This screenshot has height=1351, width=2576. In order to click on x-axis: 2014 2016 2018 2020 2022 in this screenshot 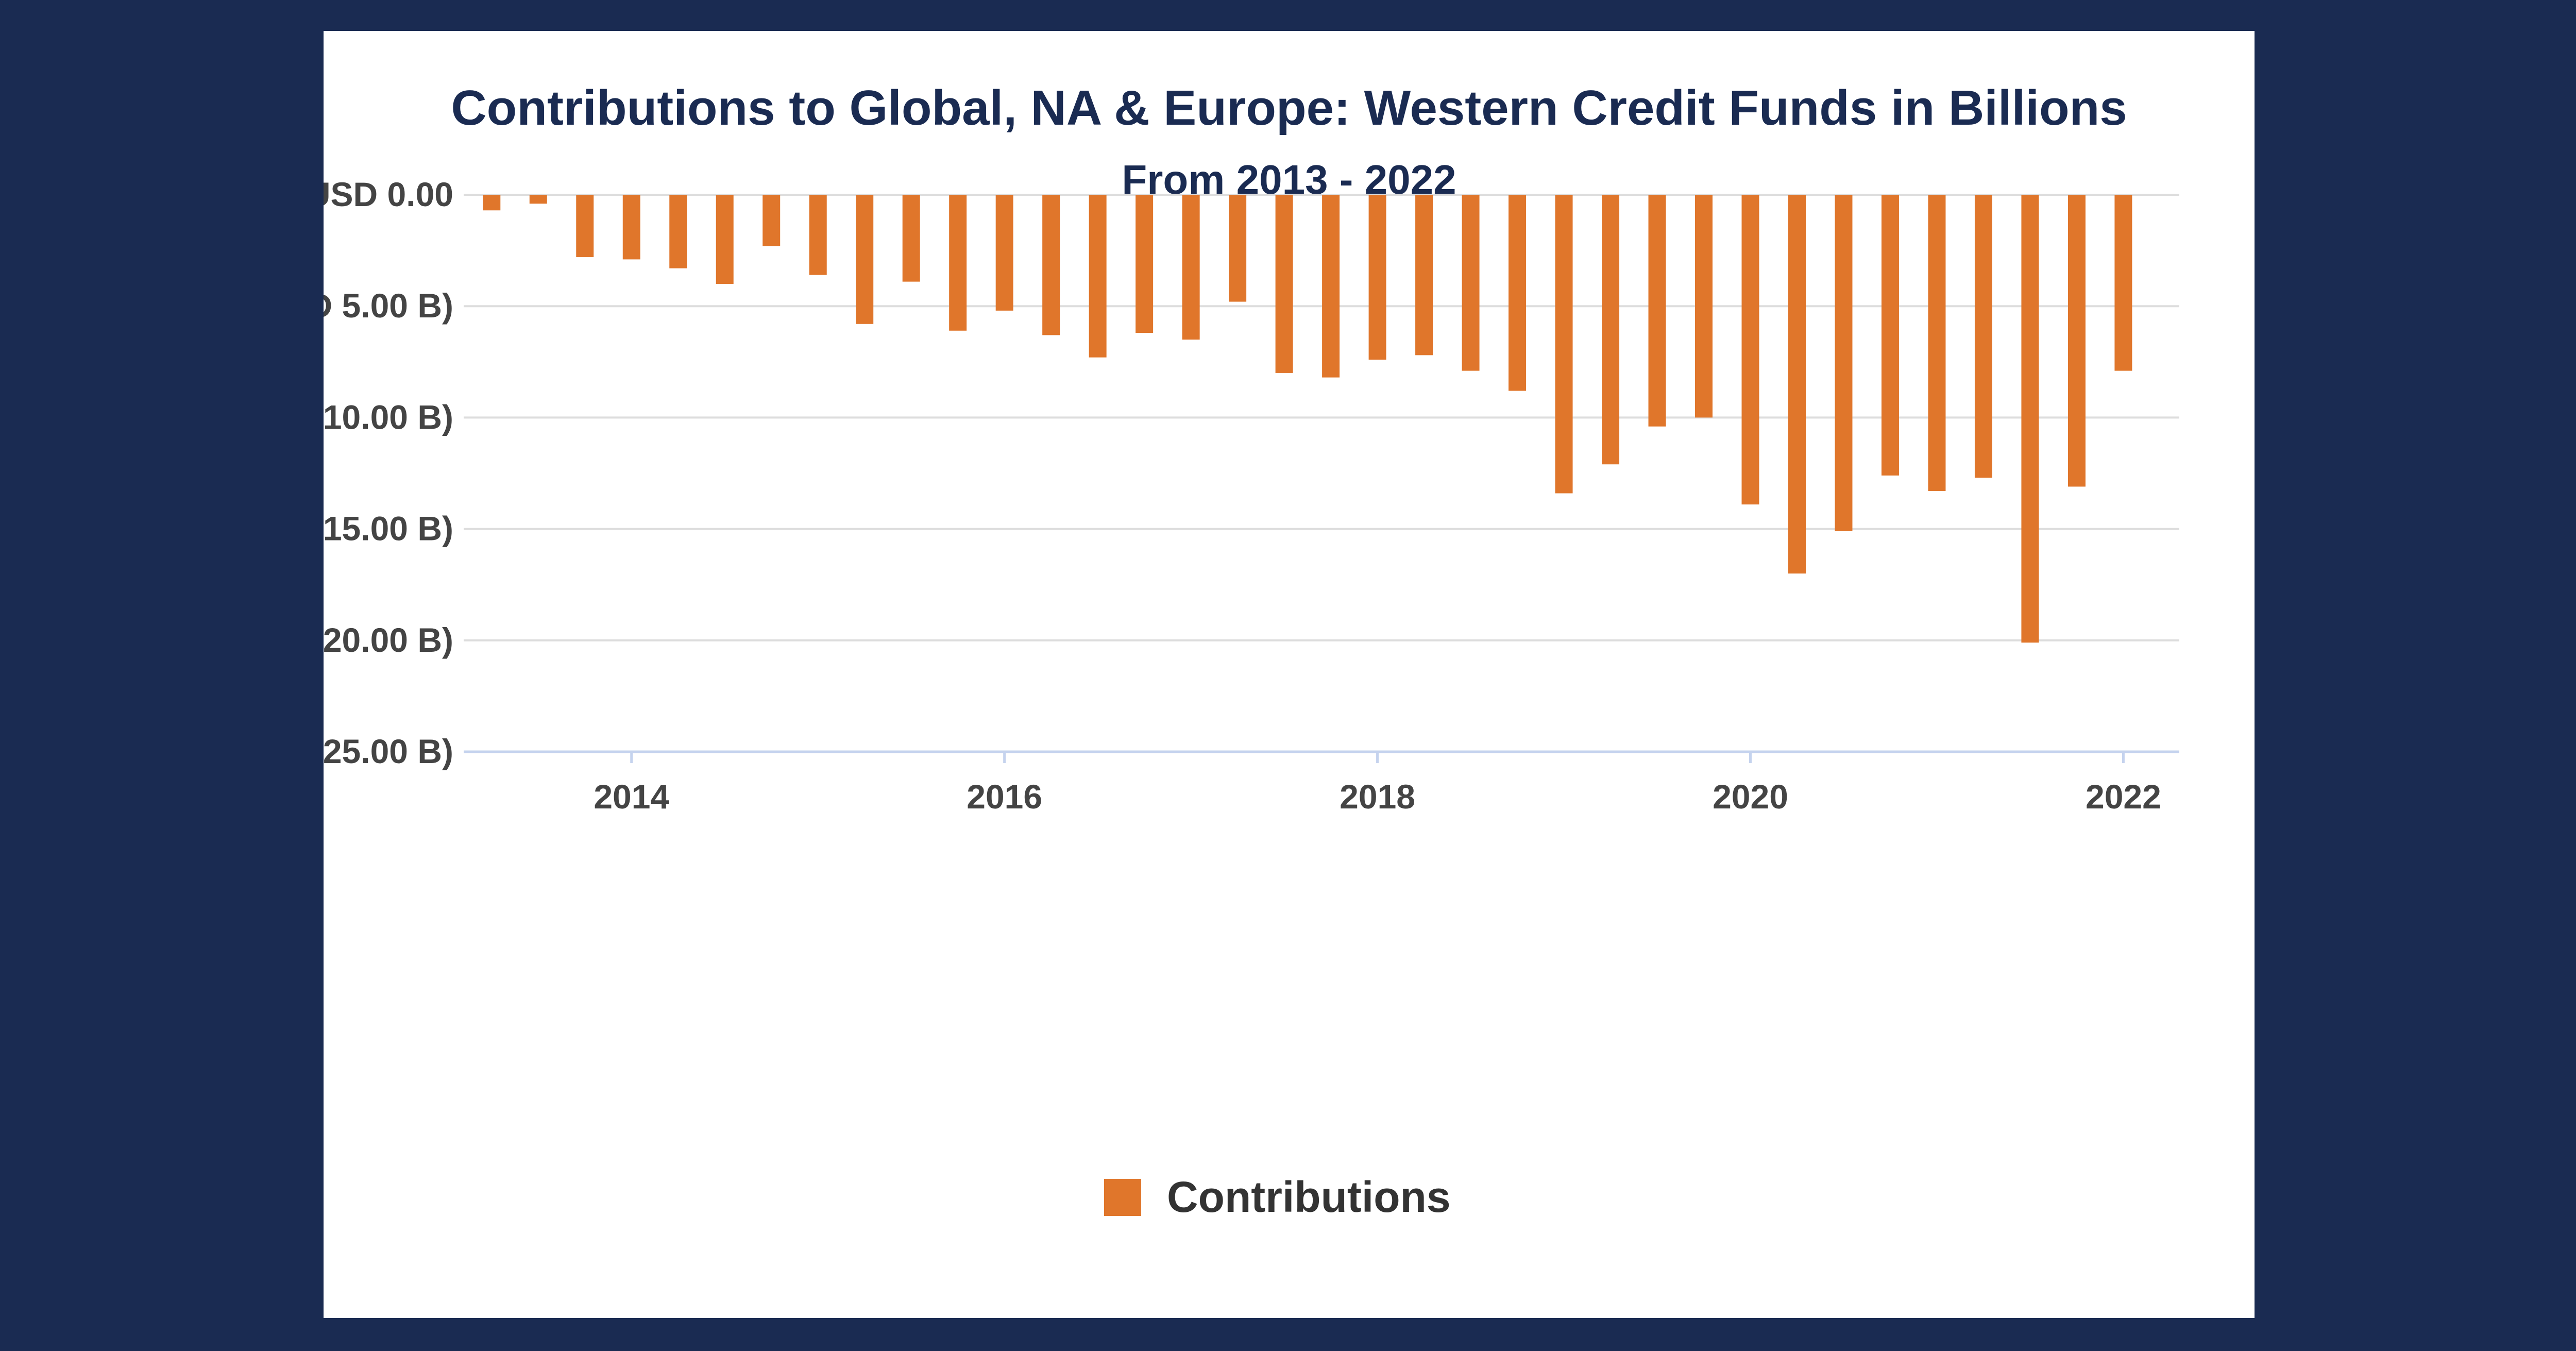, I will do `click(1321, 783)`.